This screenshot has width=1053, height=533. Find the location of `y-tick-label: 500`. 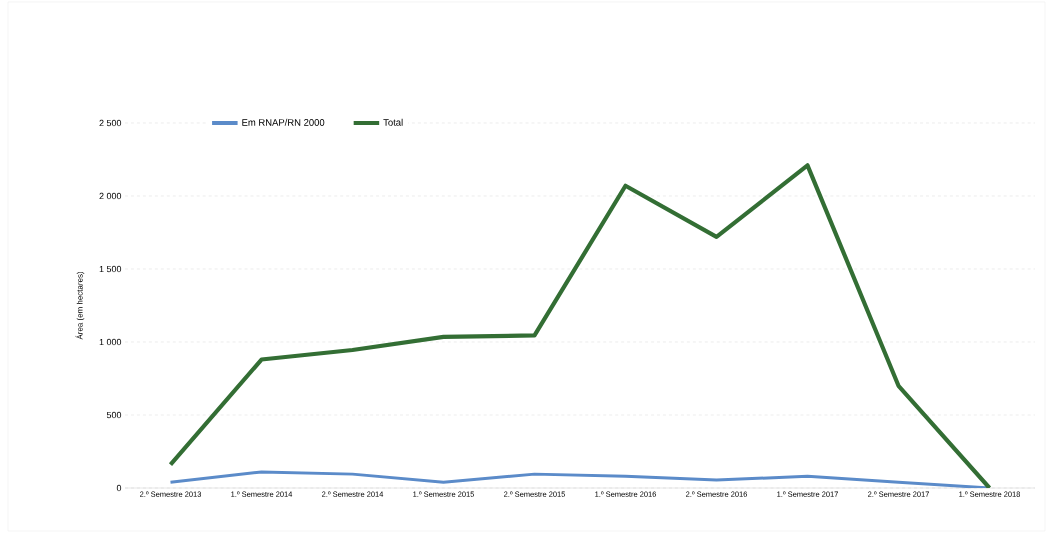

y-tick-label: 500 is located at coordinates (114, 415).